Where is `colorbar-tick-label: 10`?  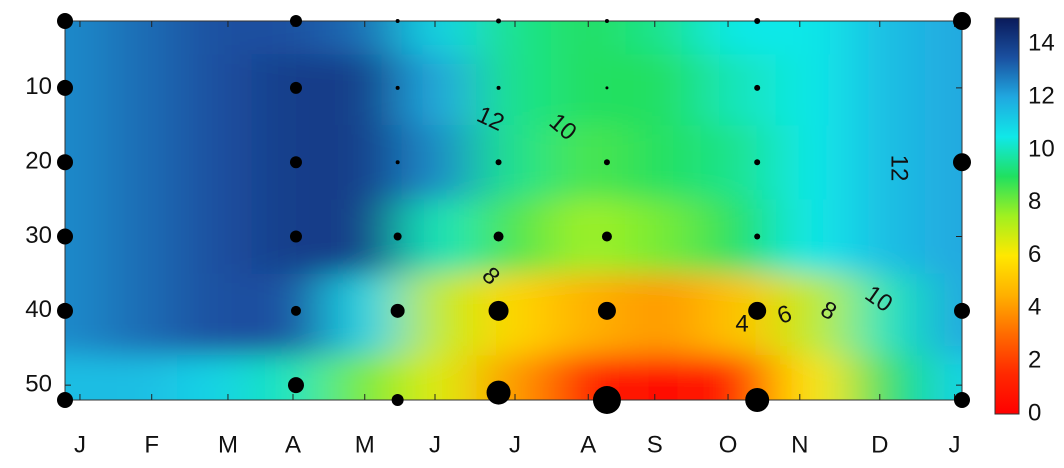
colorbar-tick-label: 10 is located at coordinates (1041, 148).